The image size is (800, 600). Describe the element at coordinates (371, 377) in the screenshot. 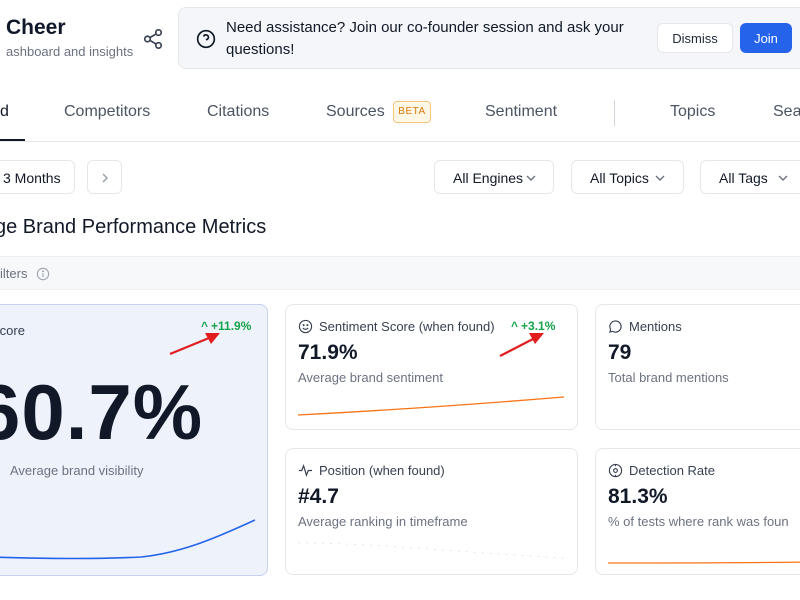

I see `sentiment-desc: Average brand sentiment` at that location.